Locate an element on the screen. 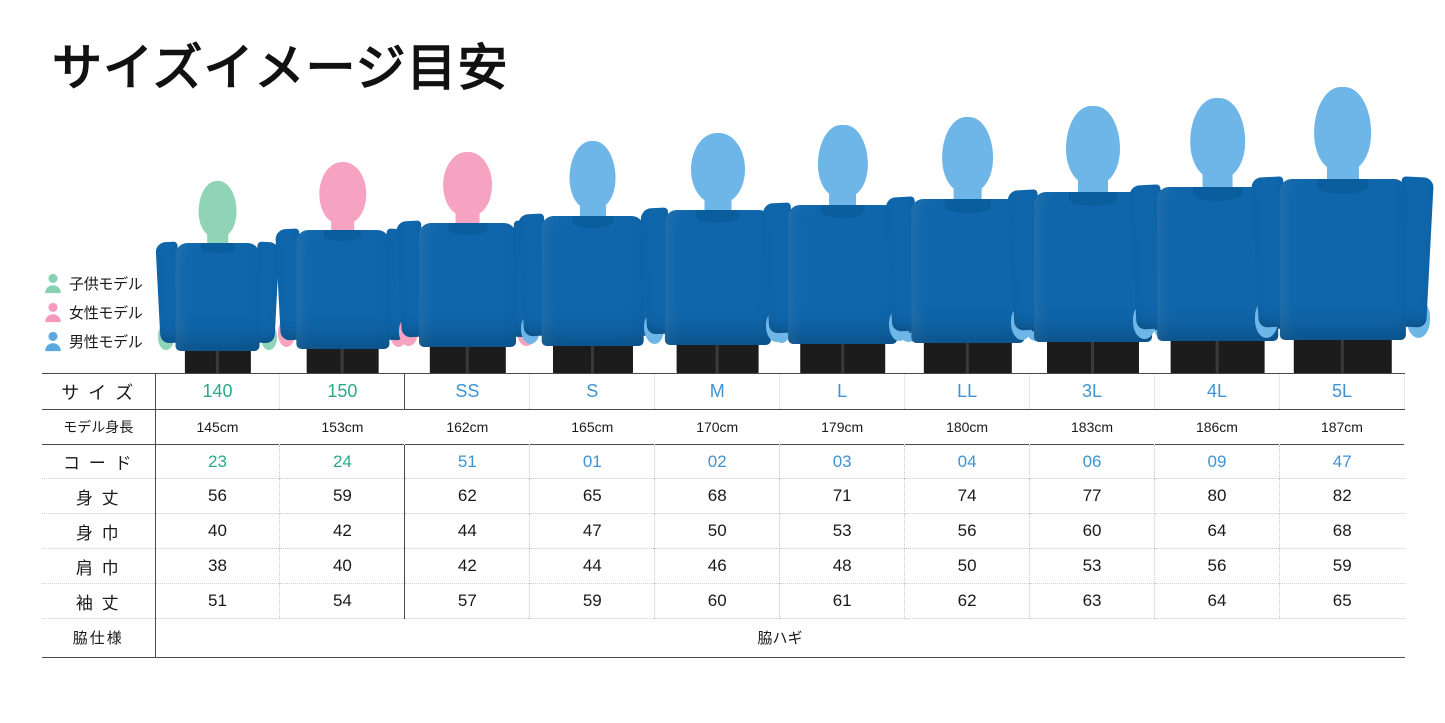  table-cell: M is located at coordinates (717, 391).